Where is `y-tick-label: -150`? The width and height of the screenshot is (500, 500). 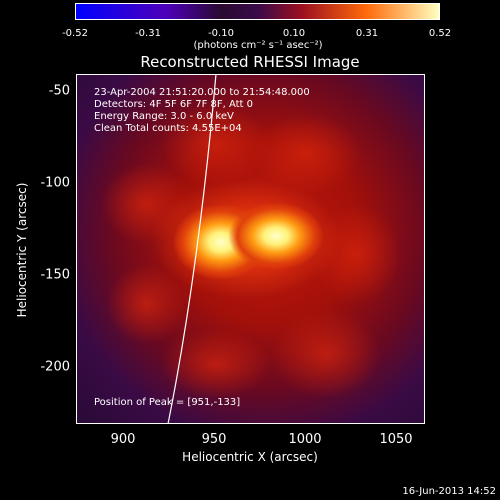
y-tick-label: -150 is located at coordinates (55, 275).